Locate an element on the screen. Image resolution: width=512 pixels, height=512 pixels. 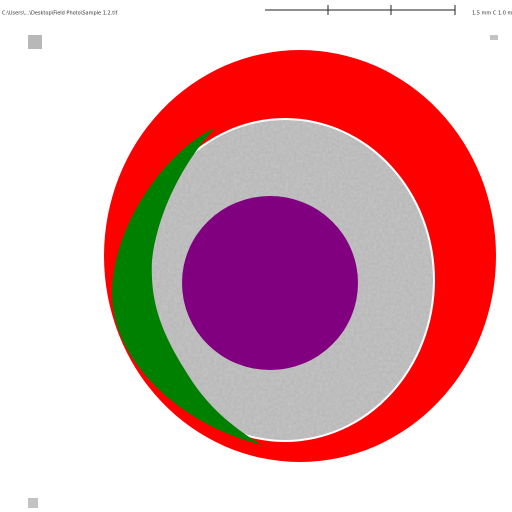
scale-label: 1.5 mm C 1.0 mm is located at coordinates (492, 14).